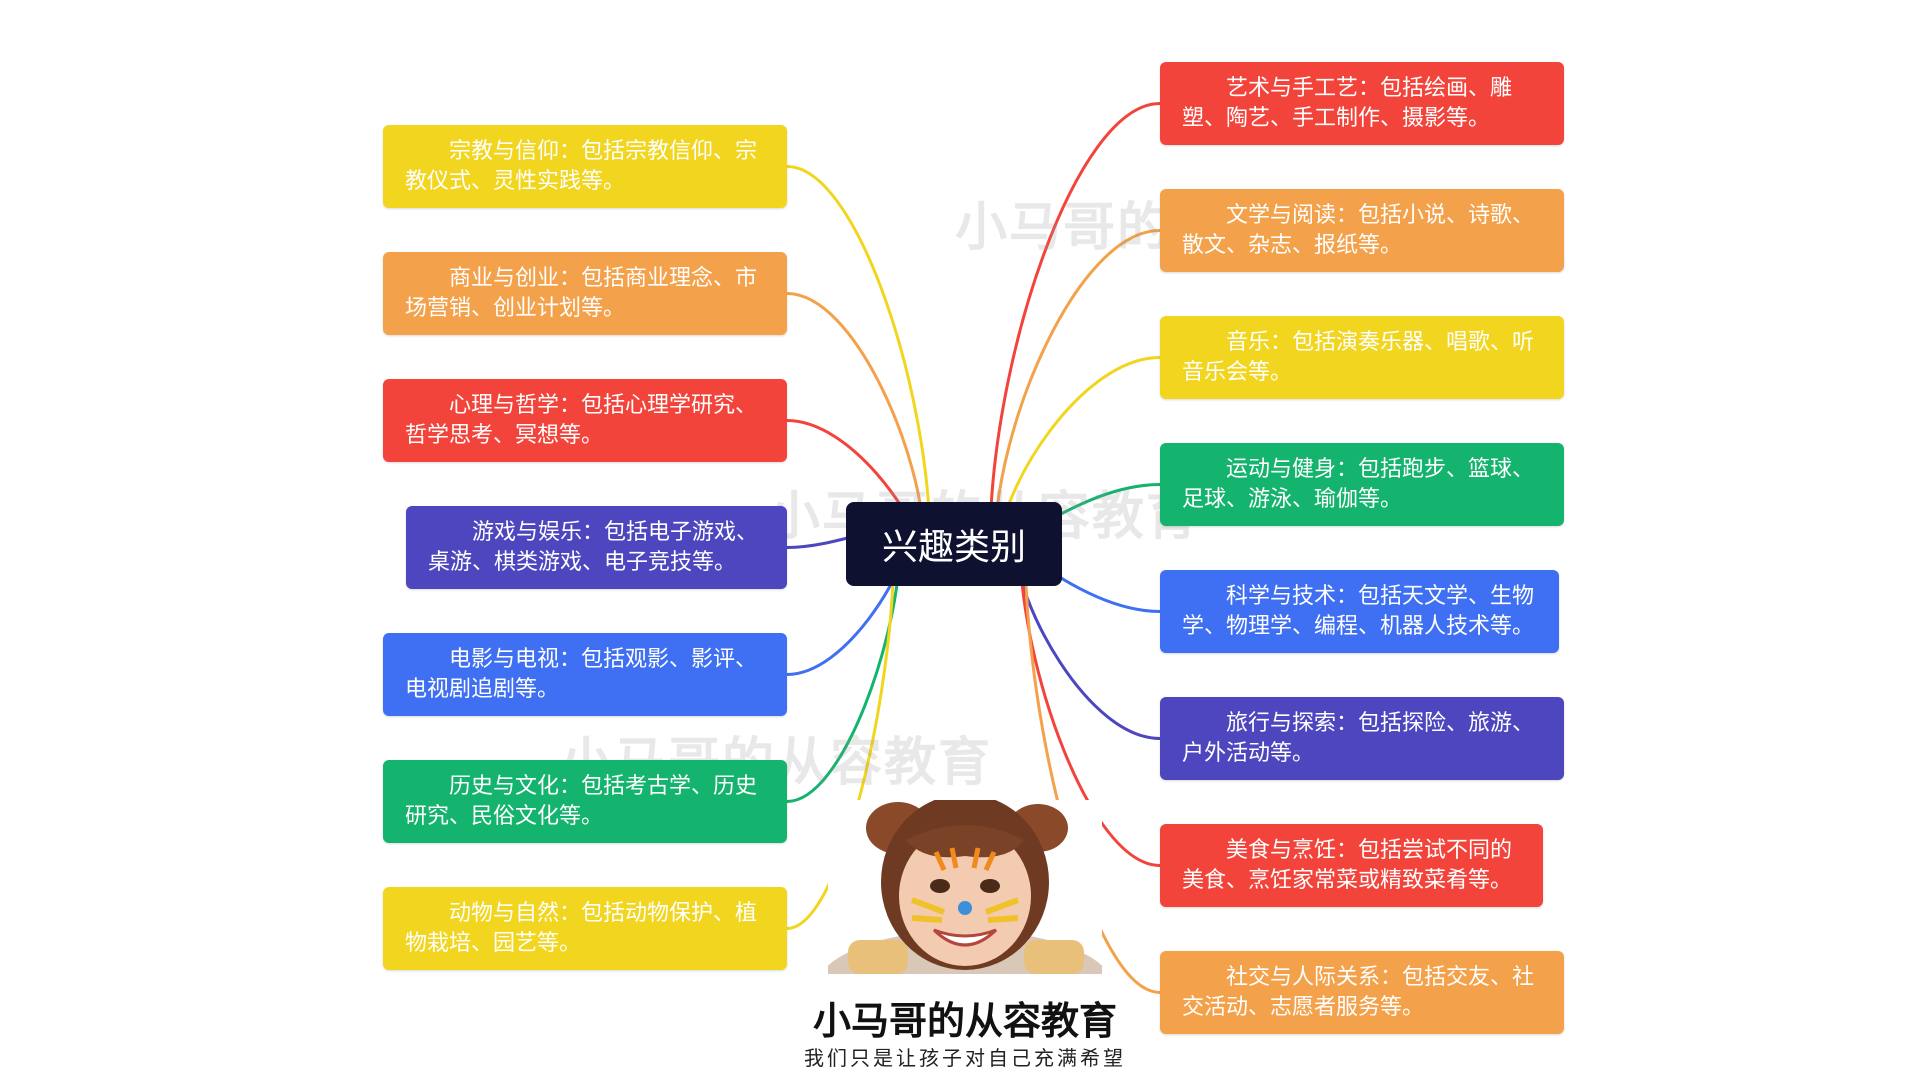  I want to click on left-branch-node: 宗教与信仰：包括宗教信仰、宗教仪式、灵性实践等。, so click(585, 166).